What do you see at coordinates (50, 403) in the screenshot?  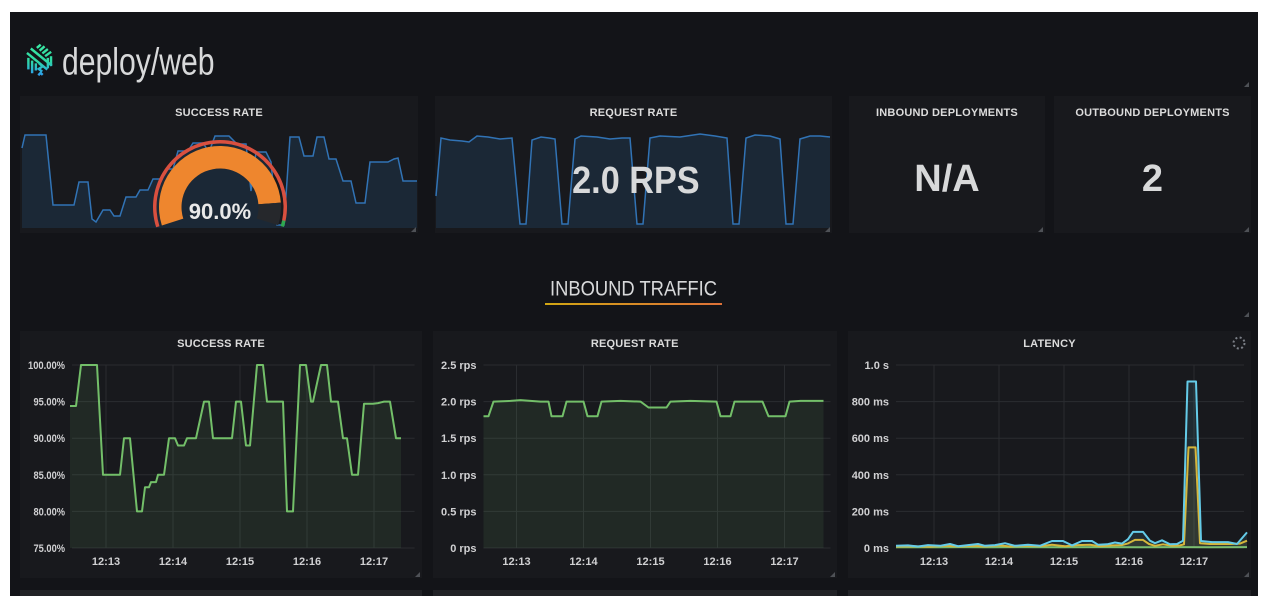 I see `svg-text: 95.00%` at bounding box center [50, 403].